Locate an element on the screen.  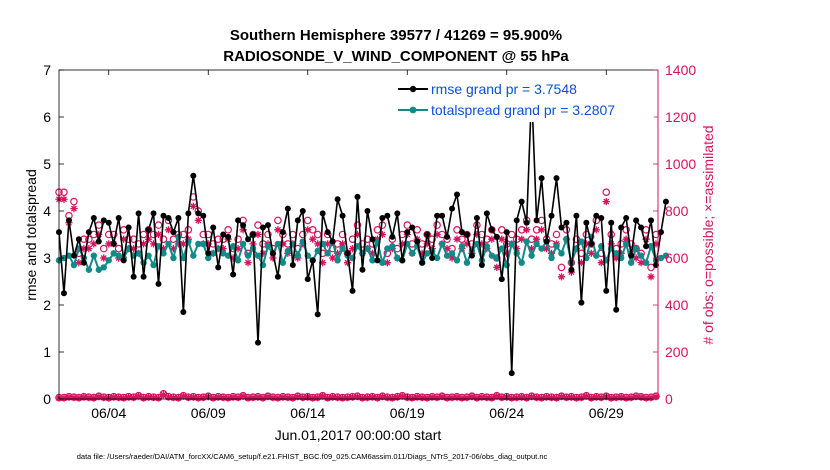
x-tick-label: 06/14 is located at coordinates (307, 413).